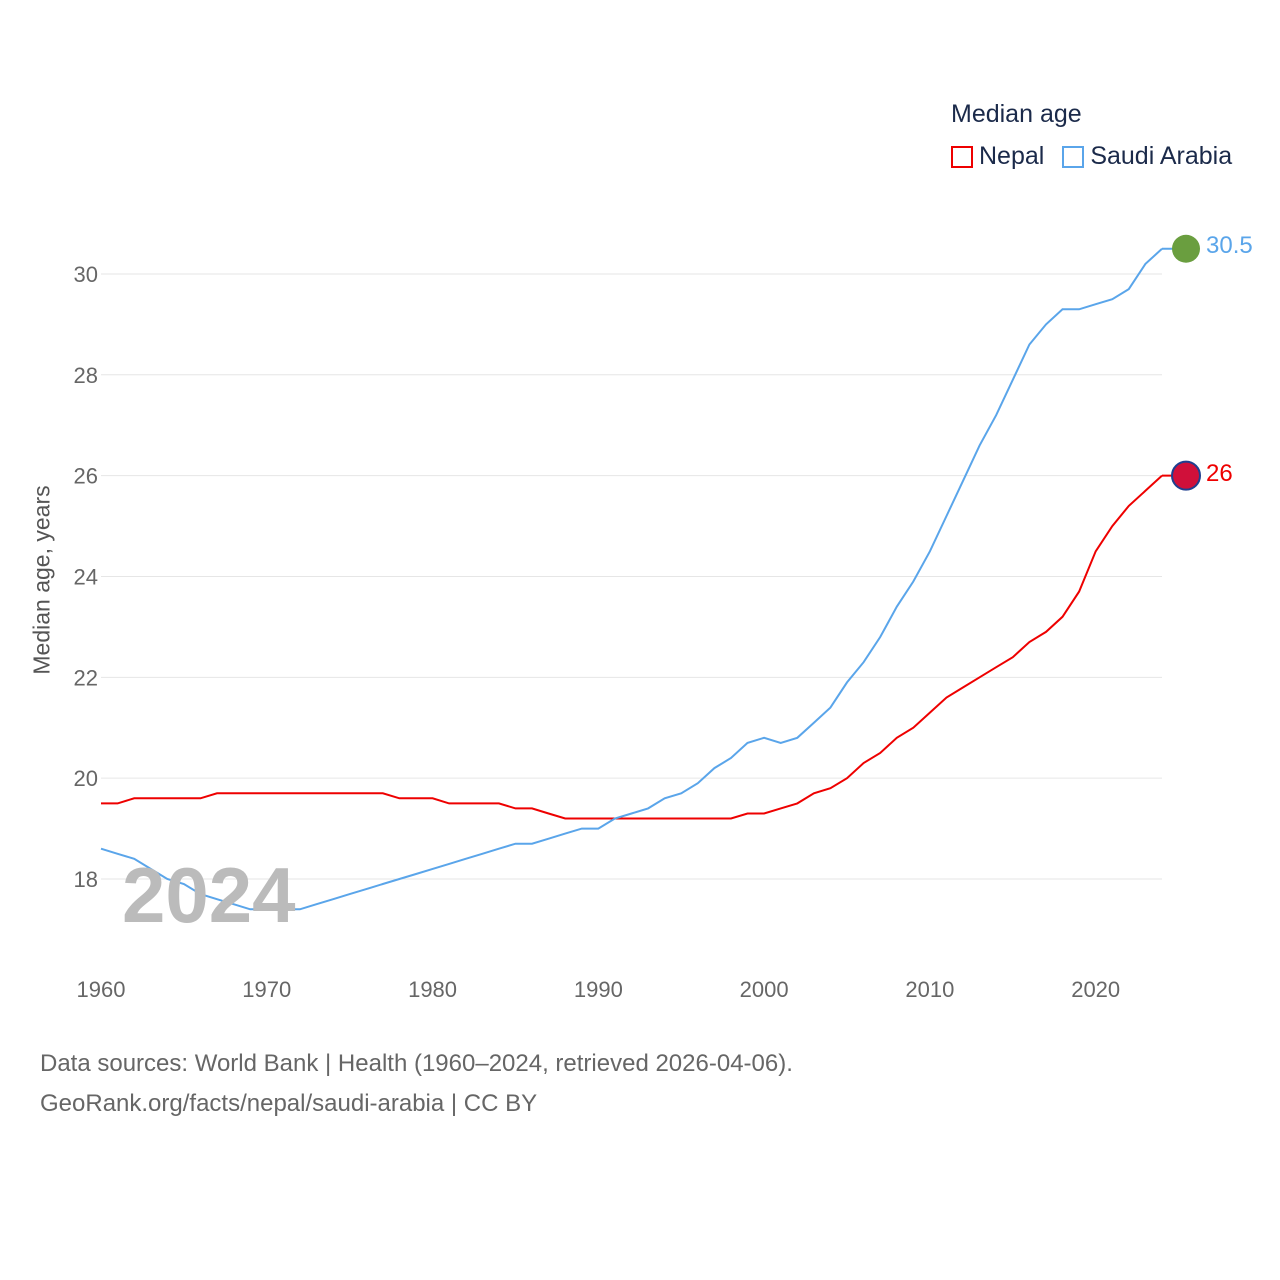  I want to click on x-tick-label: 1960, so click(101, 989).